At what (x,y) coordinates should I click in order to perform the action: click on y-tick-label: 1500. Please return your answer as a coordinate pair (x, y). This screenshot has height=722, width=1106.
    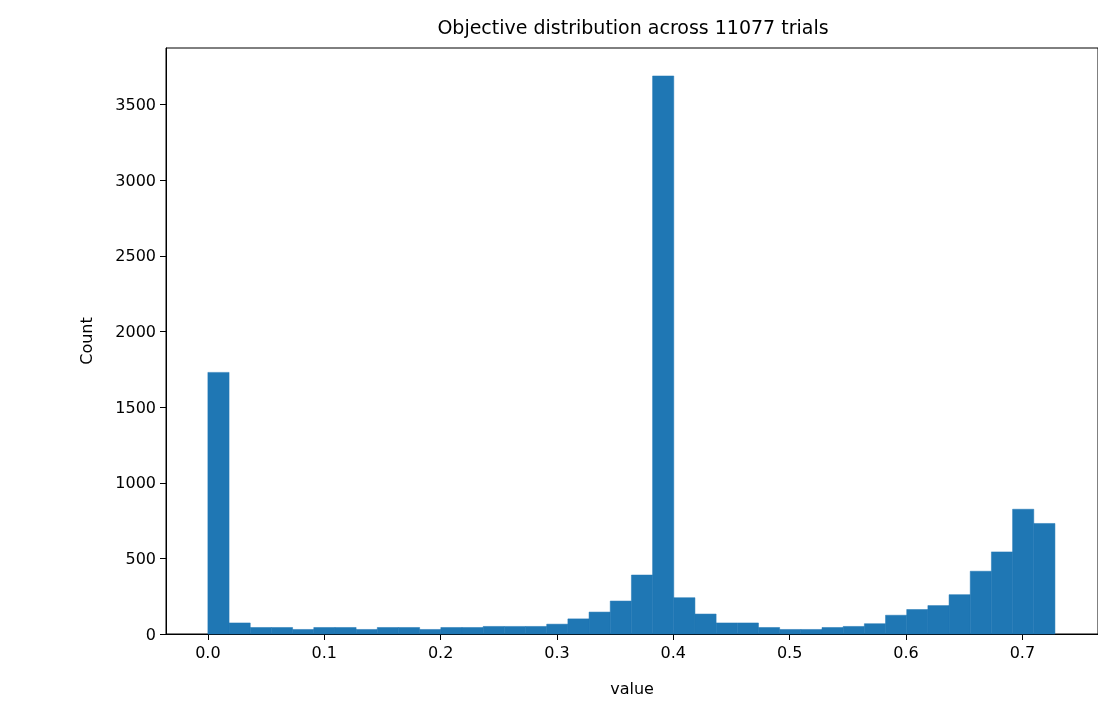
    Looking at the image, I should click on (135, 407).